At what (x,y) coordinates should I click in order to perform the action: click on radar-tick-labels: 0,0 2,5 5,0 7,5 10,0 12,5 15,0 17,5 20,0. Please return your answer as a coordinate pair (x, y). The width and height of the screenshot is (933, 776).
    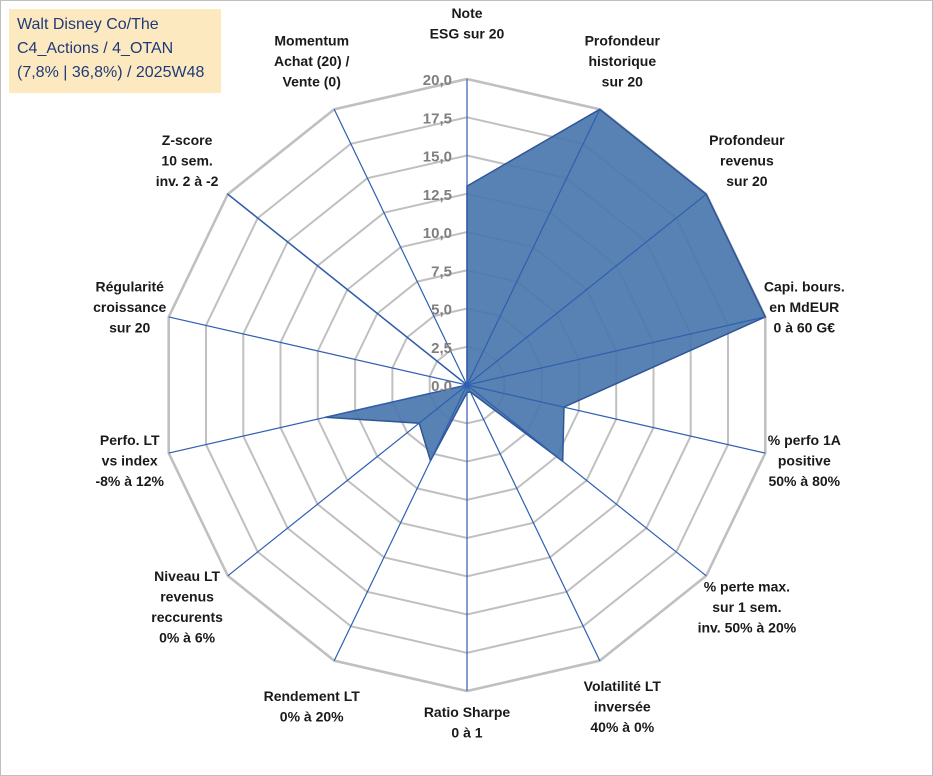
    Looking at the image, I should click on (437, 233).